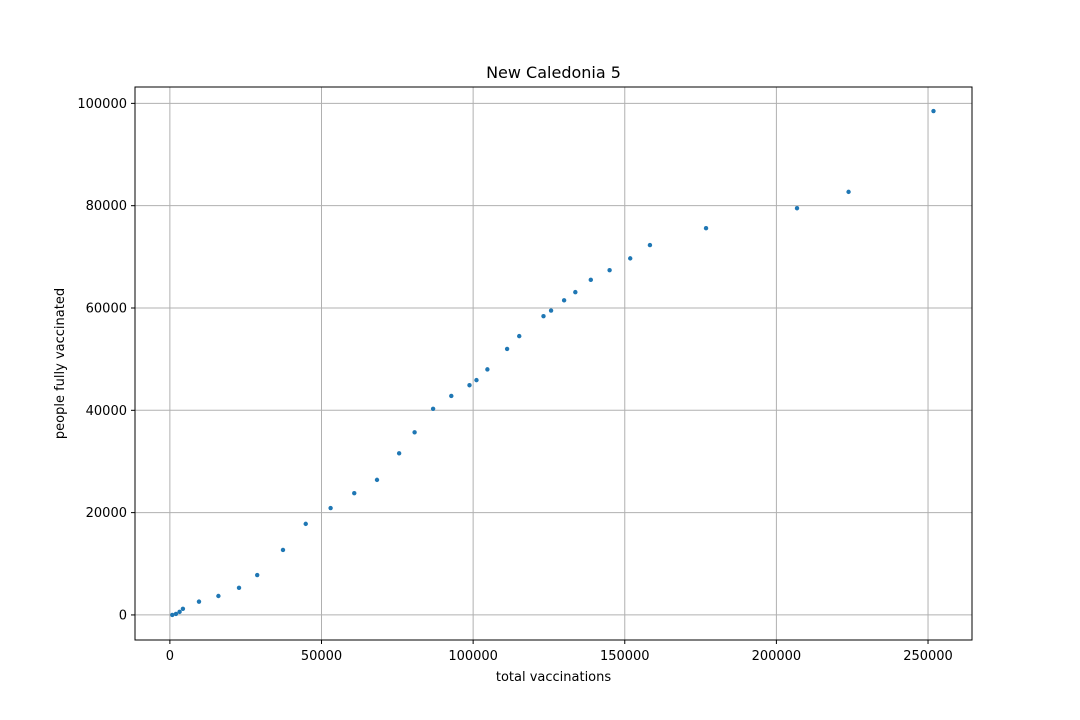  I want to click on y-tick-label: 80000, so click(106, 206).